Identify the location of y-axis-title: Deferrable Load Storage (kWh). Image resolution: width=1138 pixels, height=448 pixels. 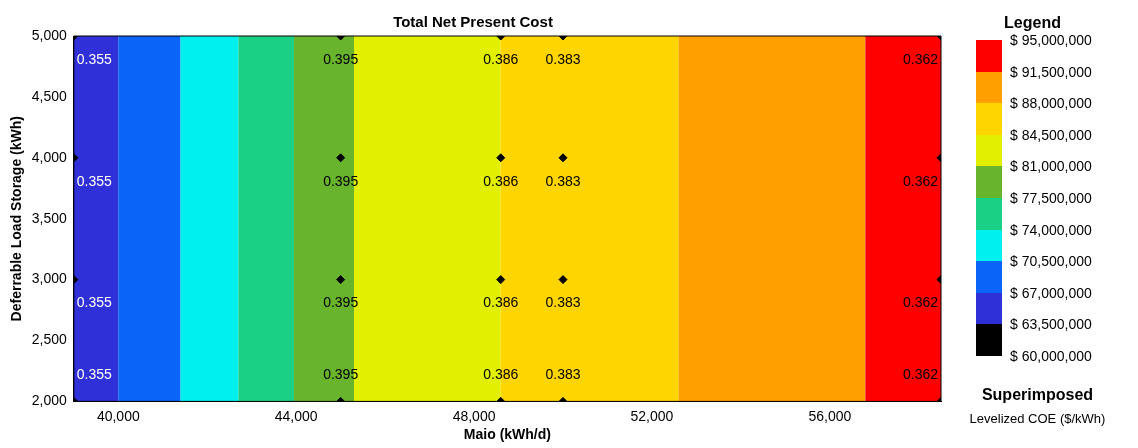
(16, 219).